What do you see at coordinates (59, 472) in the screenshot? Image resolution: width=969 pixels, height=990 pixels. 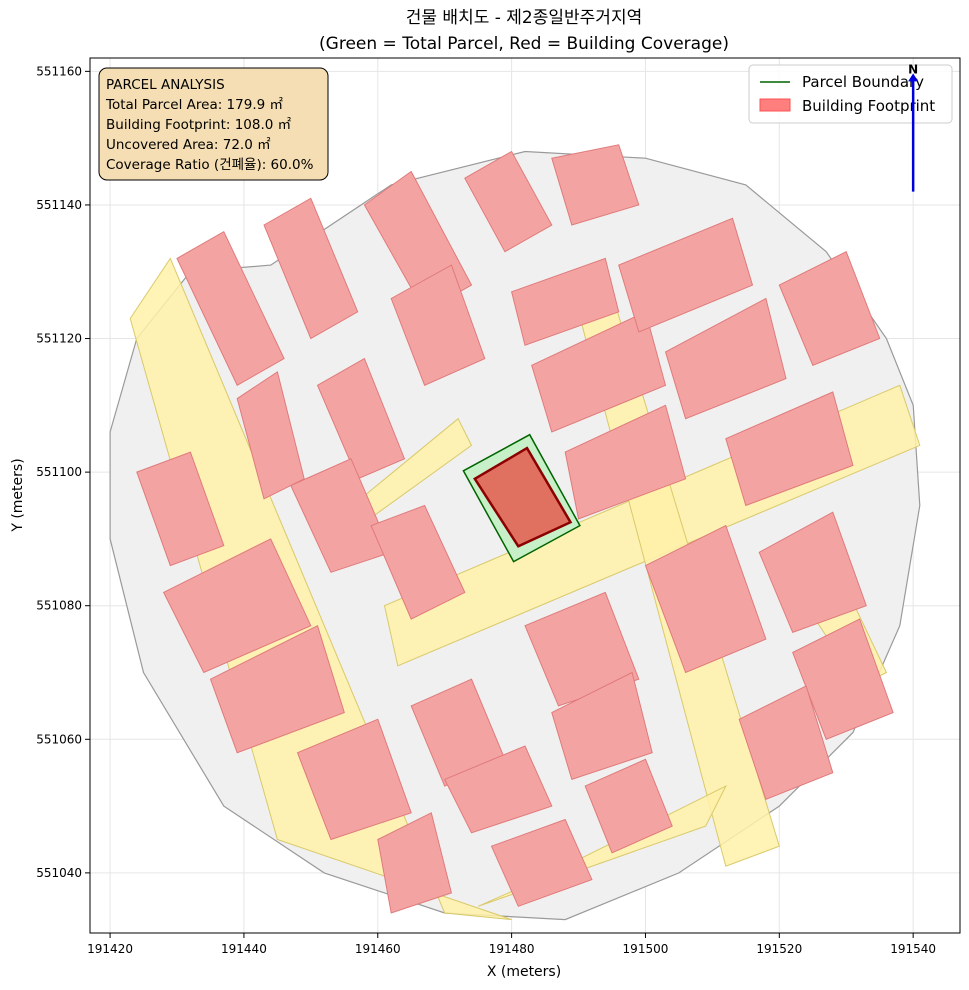 I see `y-tick-label: 551100` at bounding box center [59, 472].